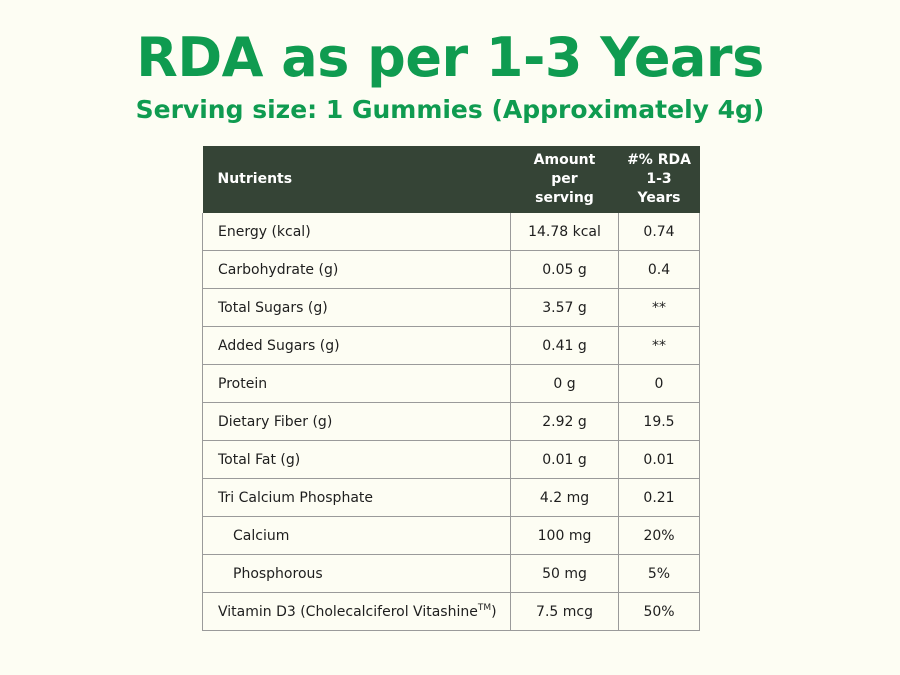 This screenshot has height=675, width=900. I want to click on page-title: RDA as per 1-3 Years, so click(450, 57).